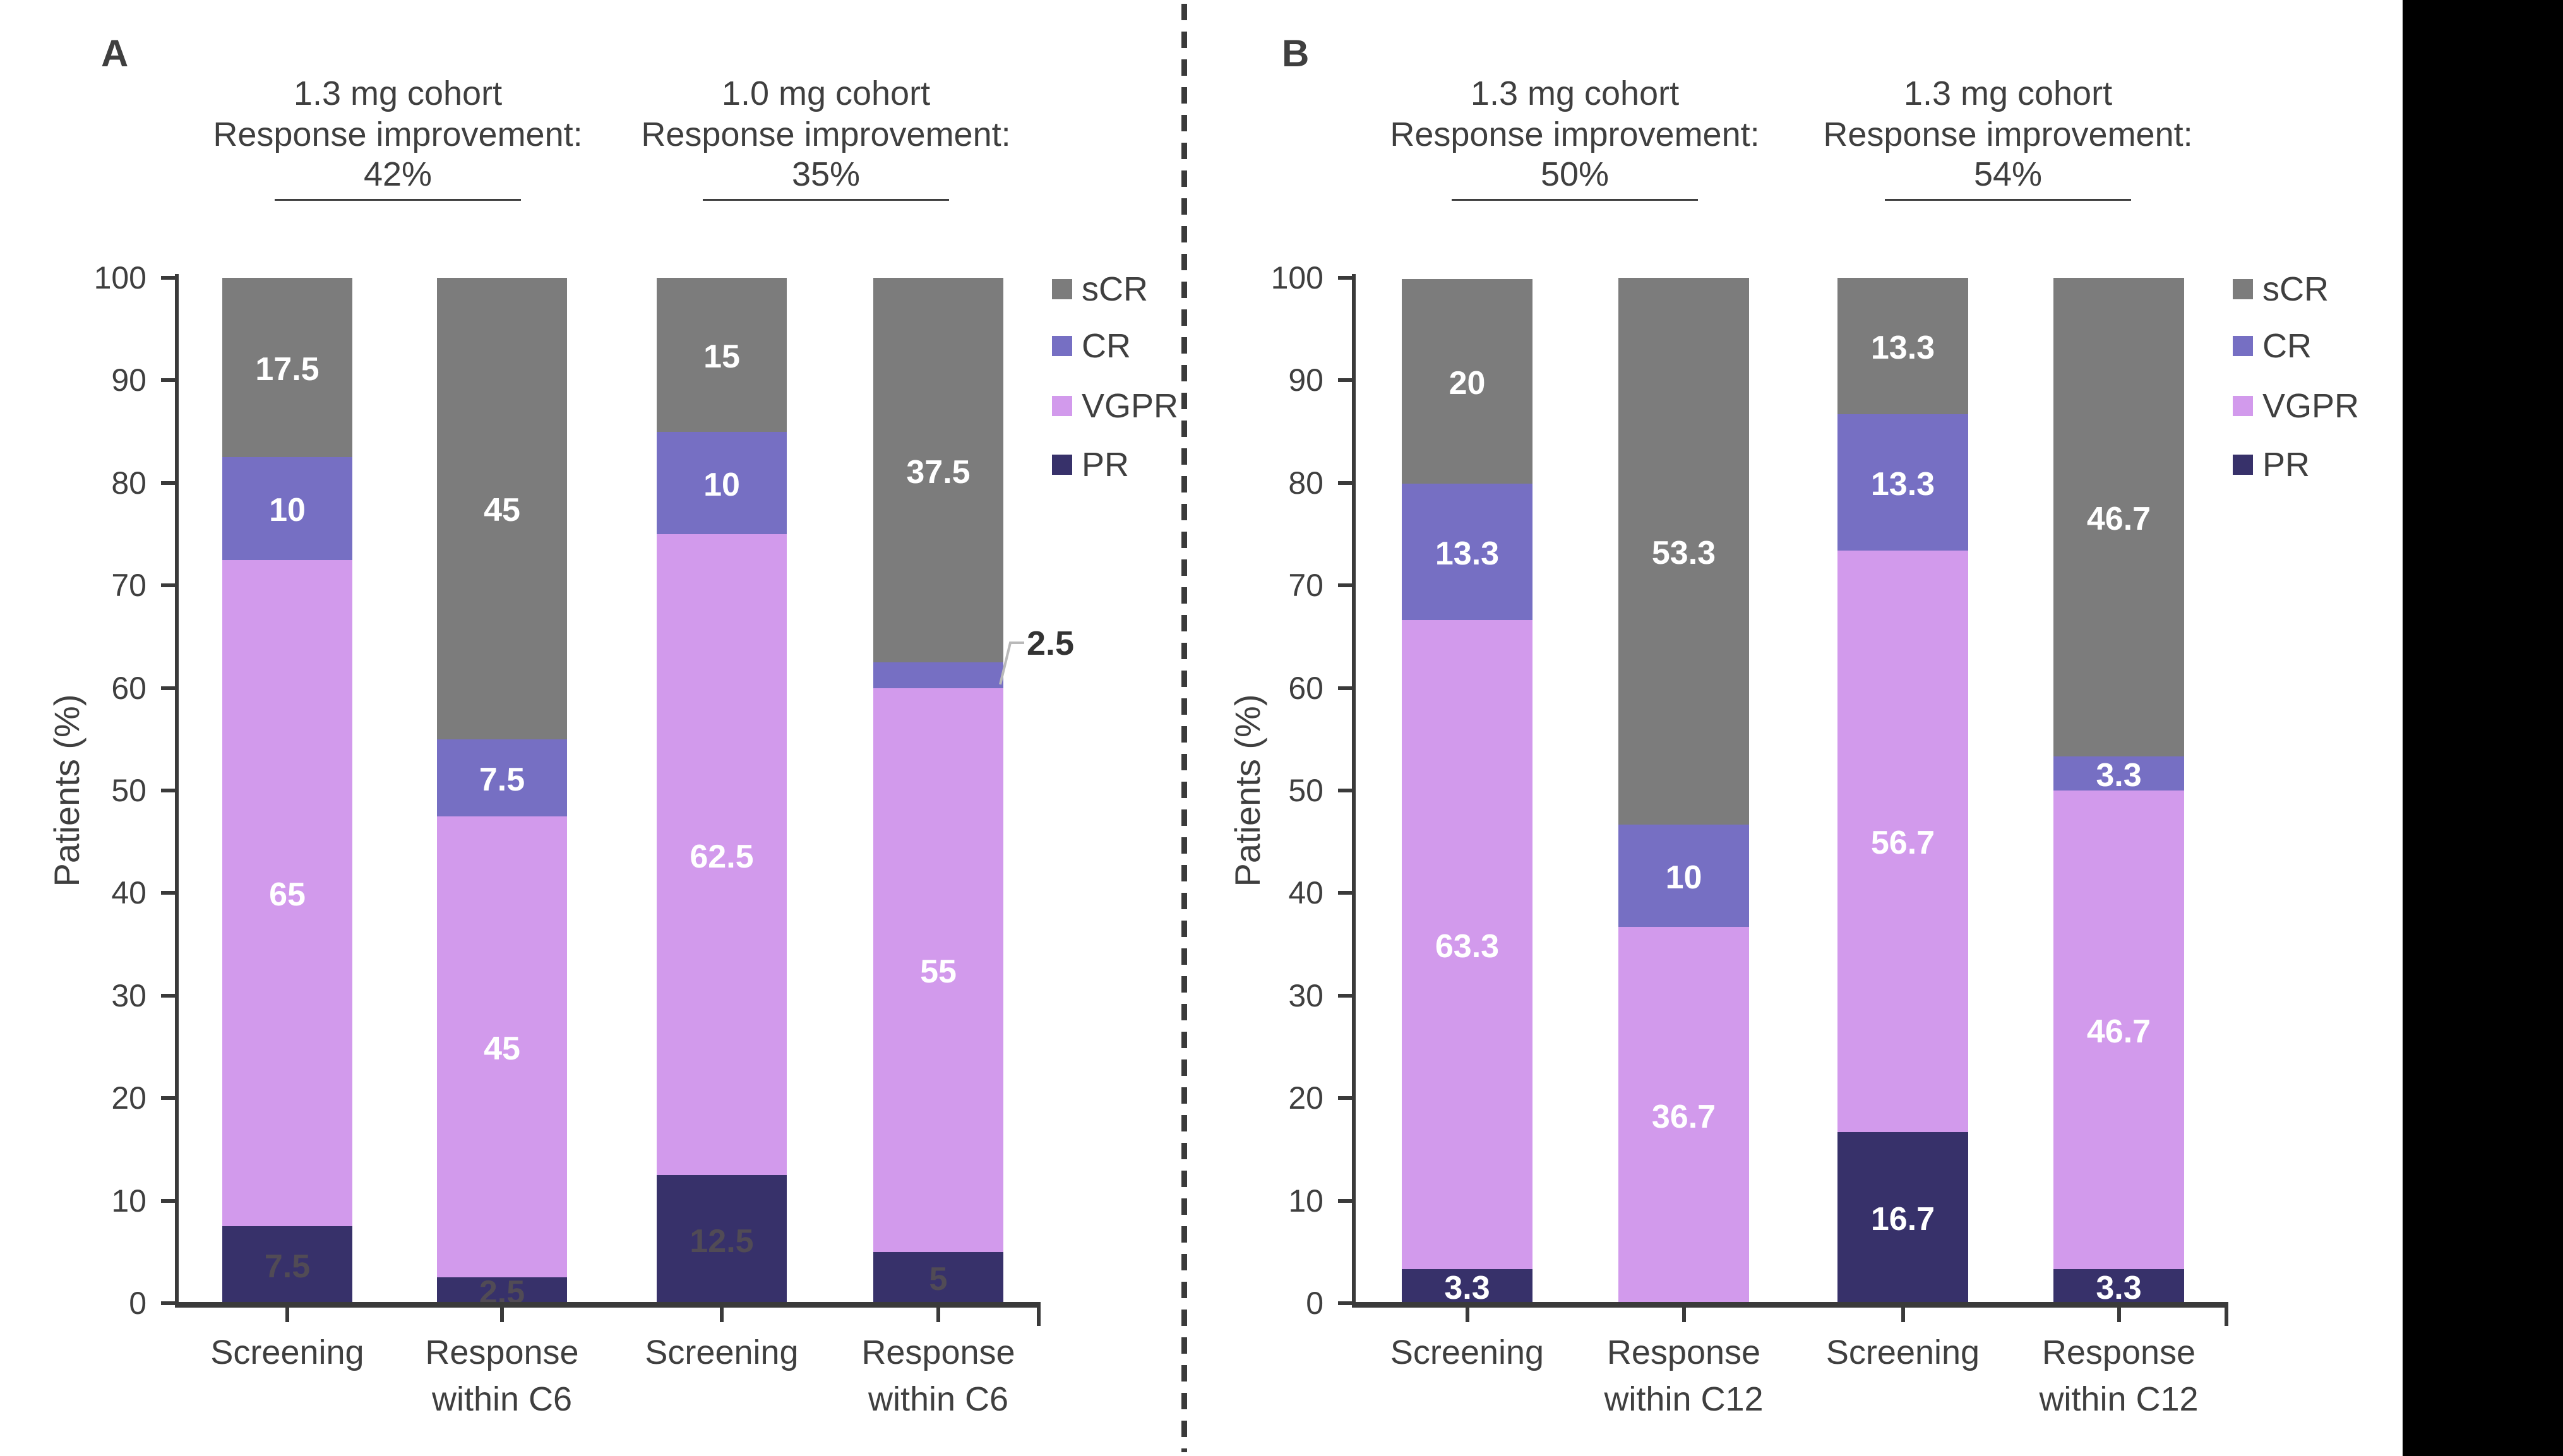  I want to click on bar-segment-label-sCR: 20, so click(1468, 383).